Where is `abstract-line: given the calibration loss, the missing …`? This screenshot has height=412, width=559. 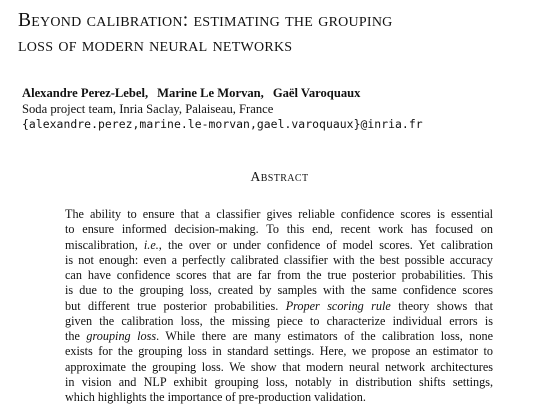
abstract-line: given the calibration loss, the missing … is located at coordinates (279, 320).